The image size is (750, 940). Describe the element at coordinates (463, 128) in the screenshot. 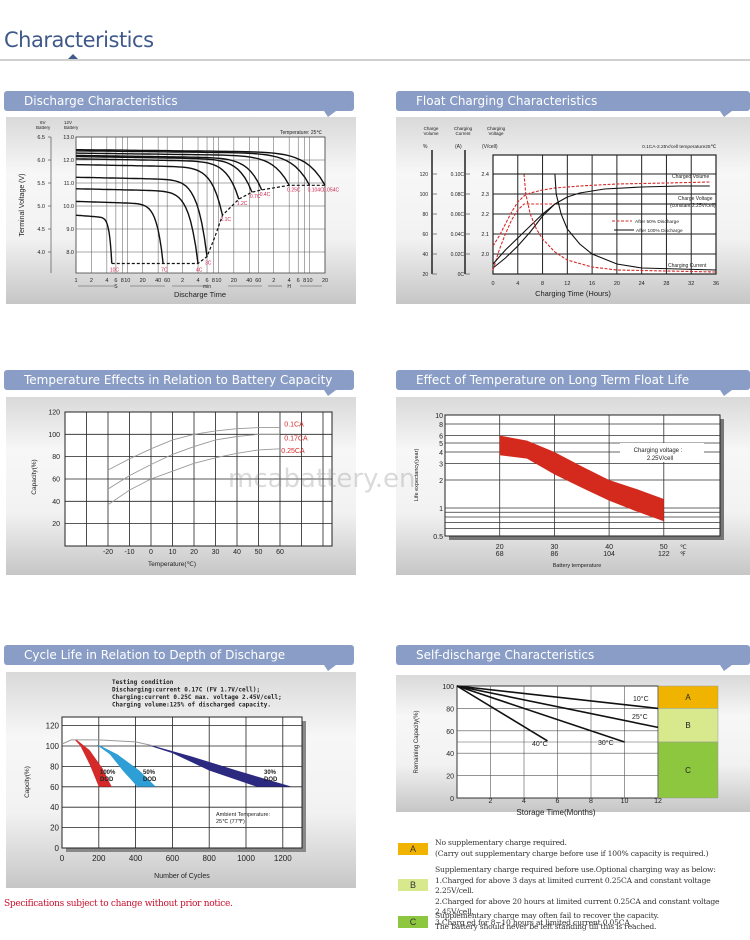

I see `axis-header: Charging` at that location.